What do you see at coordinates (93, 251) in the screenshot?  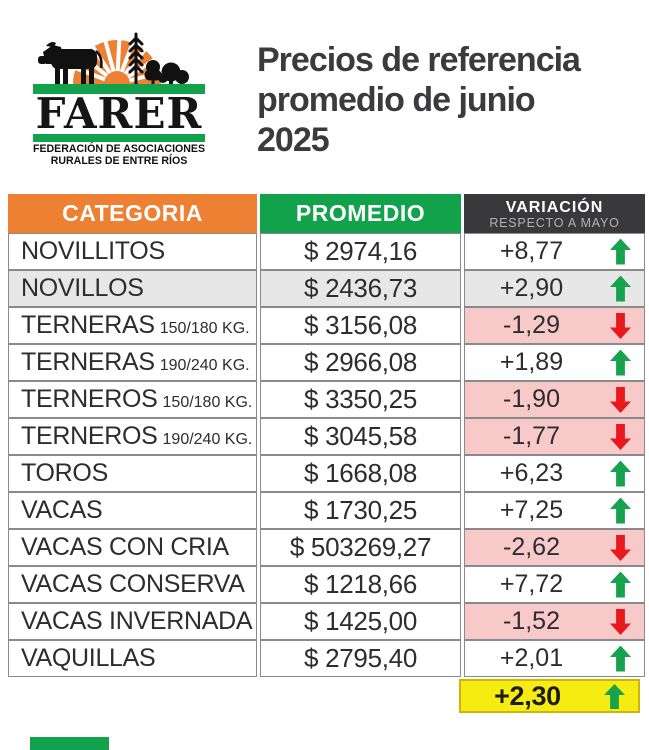 I see `category-label: NOVILLITOS` at bounding box center [93, 251].